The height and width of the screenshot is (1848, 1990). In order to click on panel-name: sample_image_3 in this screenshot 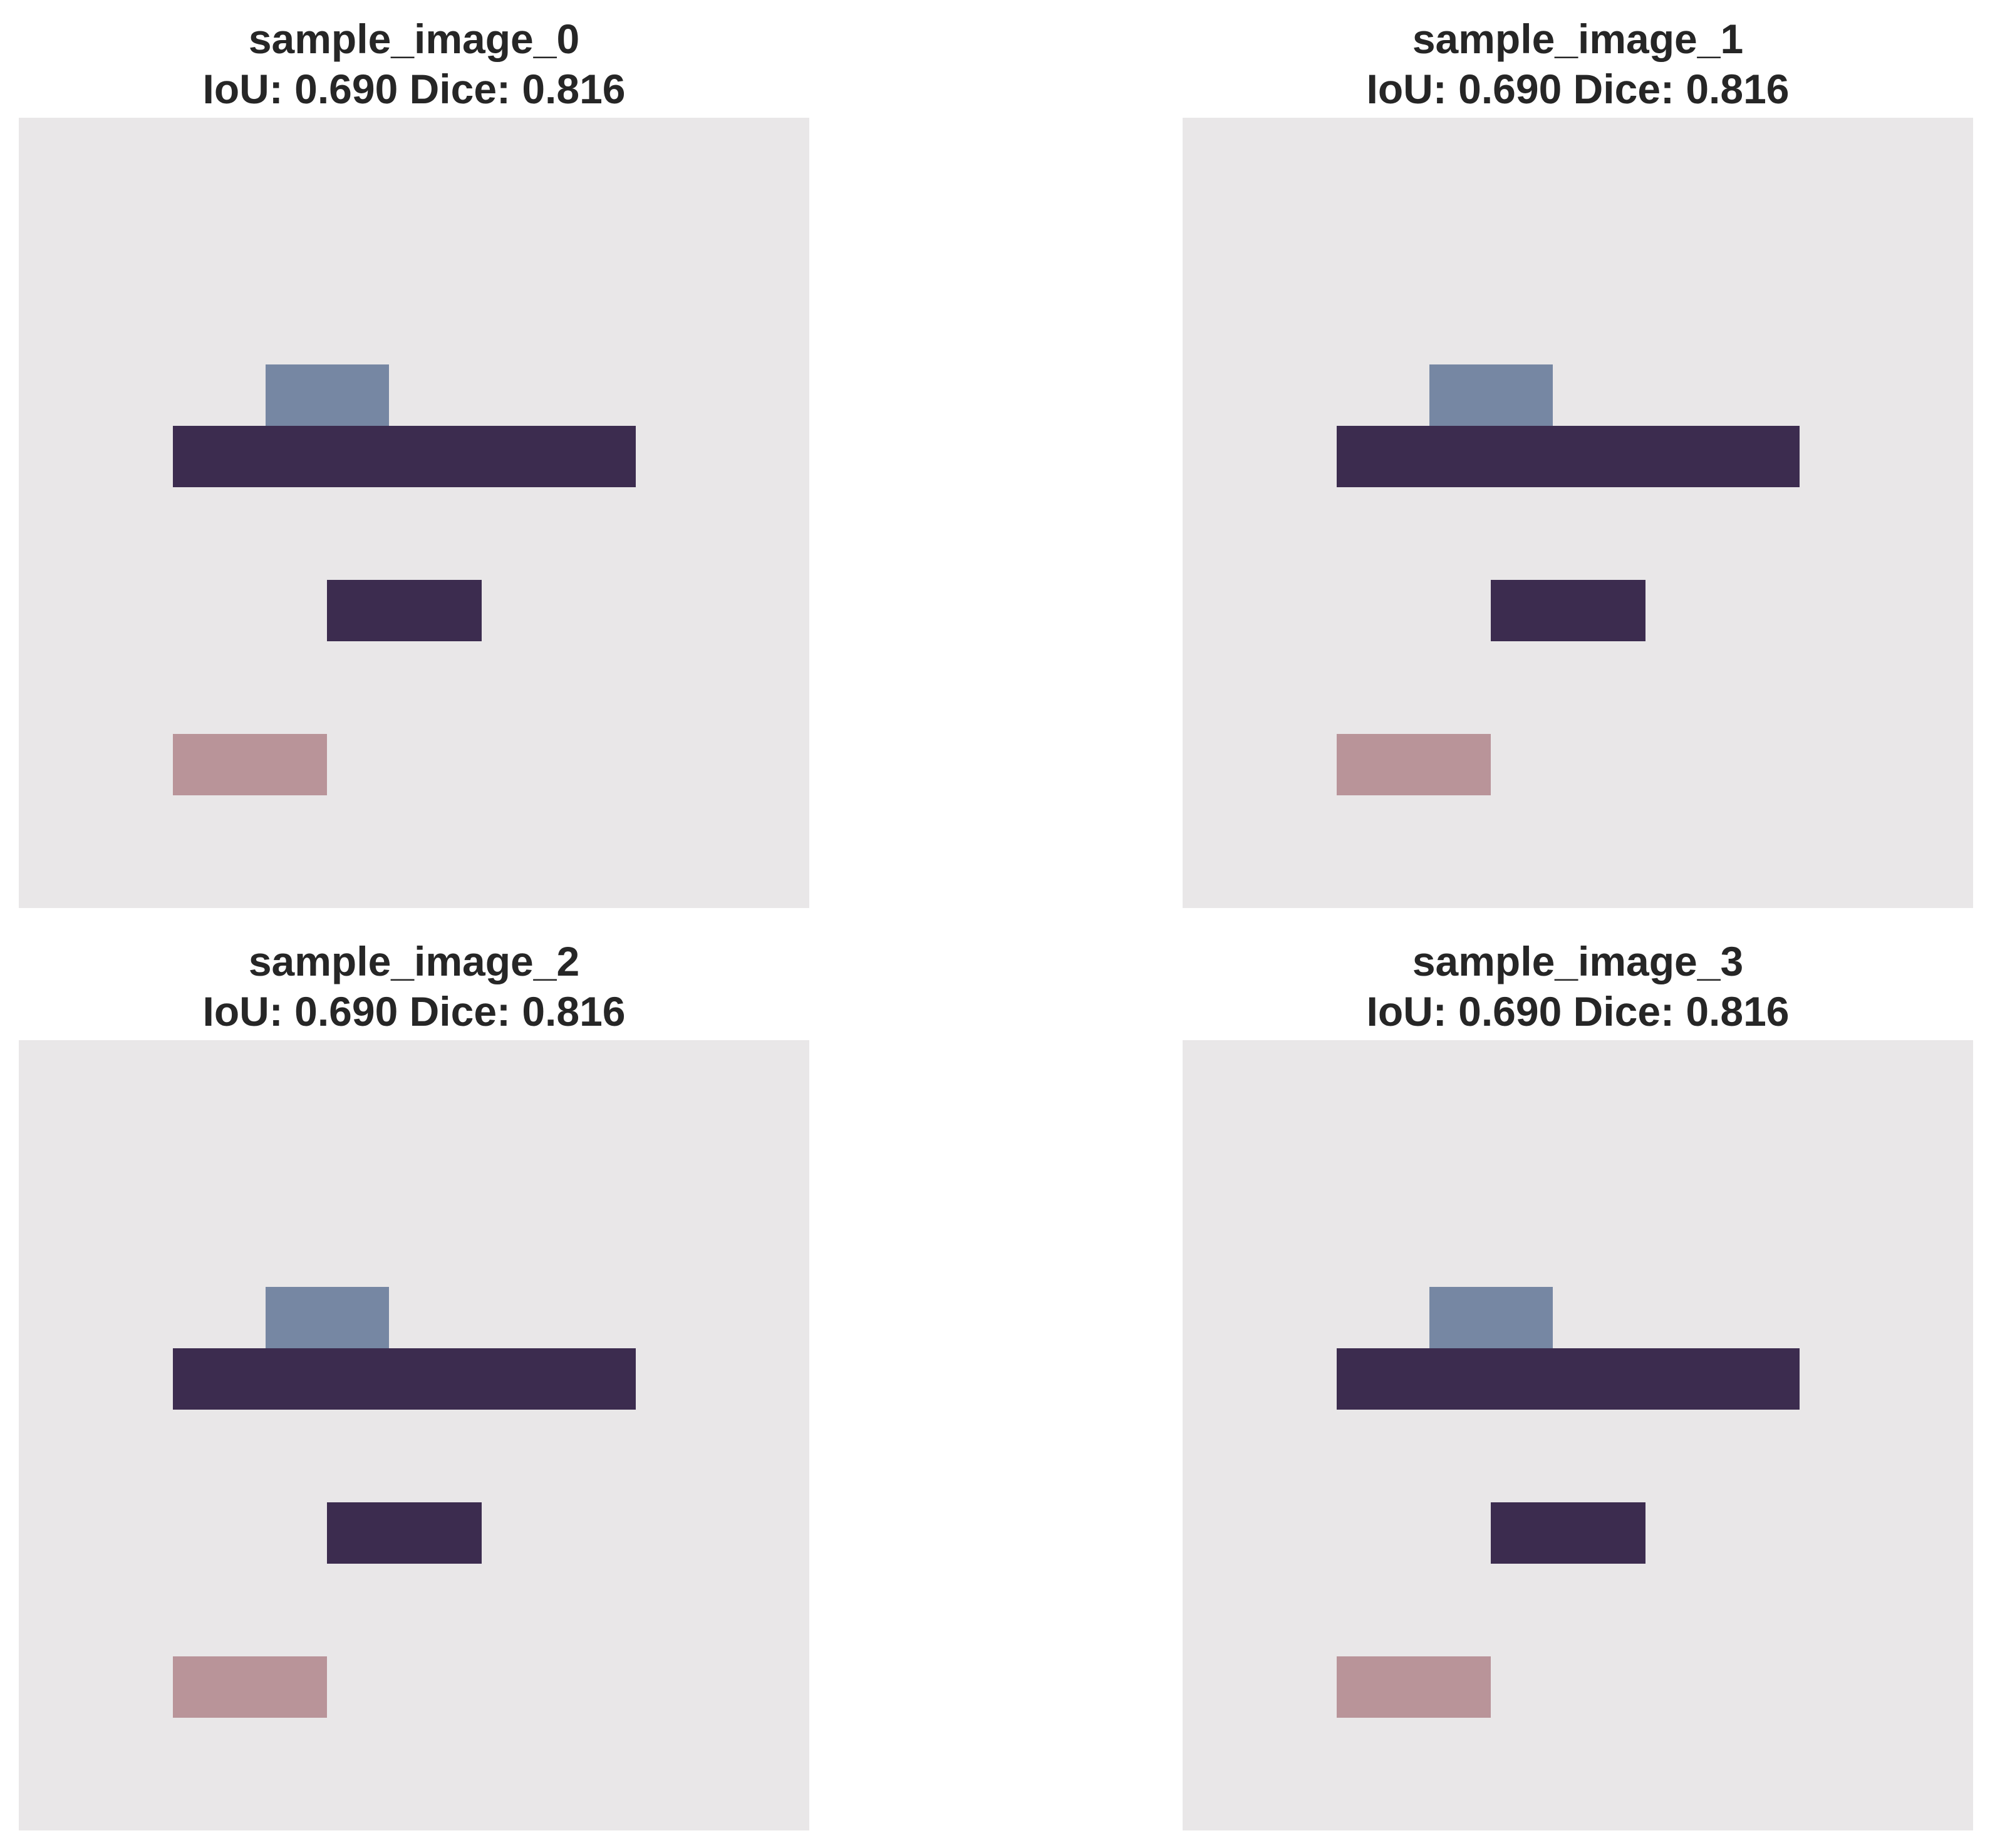, I will do `click(1578, 961)`.